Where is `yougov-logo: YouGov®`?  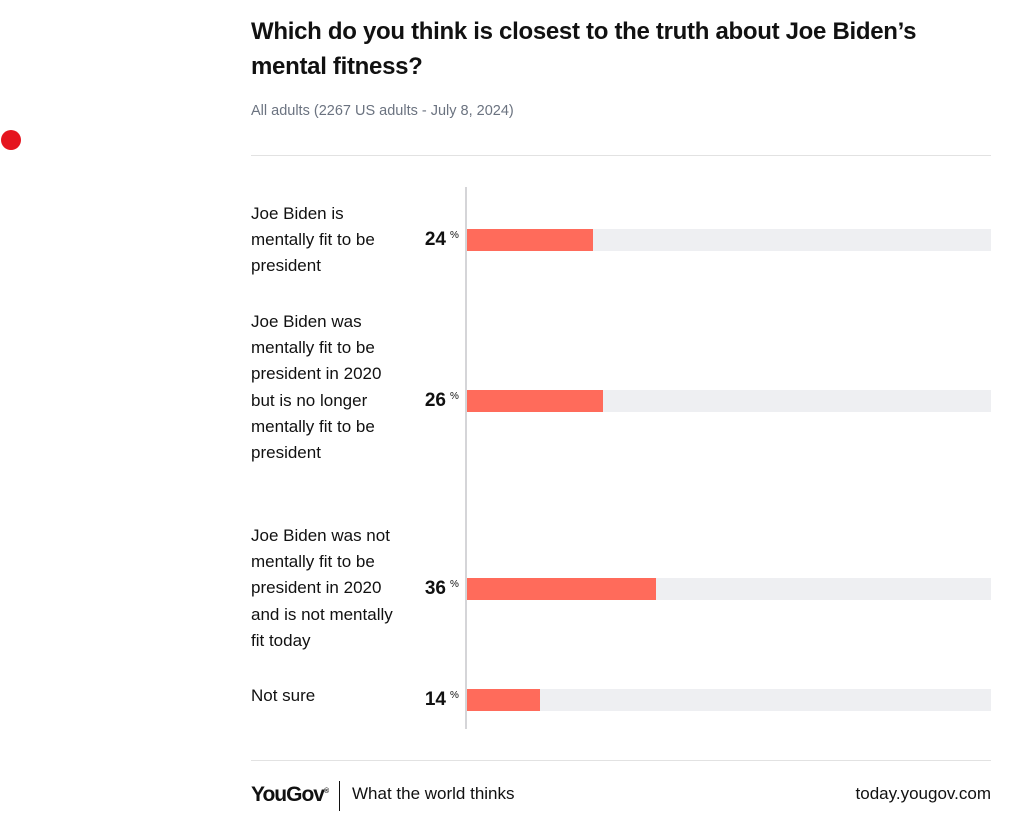 yougov-logo: YouGov® is located at coordinates (290, 795).